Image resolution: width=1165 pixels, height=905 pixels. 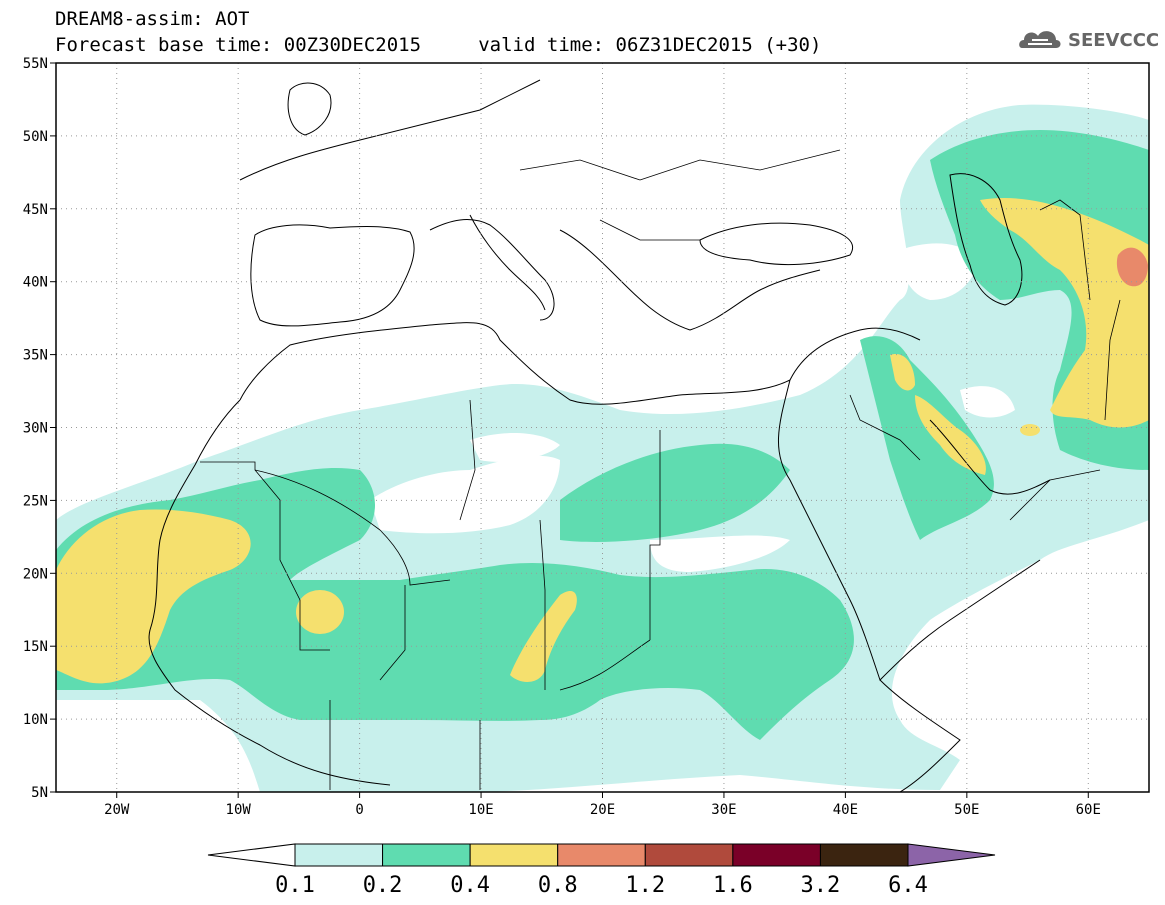 I want to click on lat-tick-label: 20N, so click(x=35, y=574).